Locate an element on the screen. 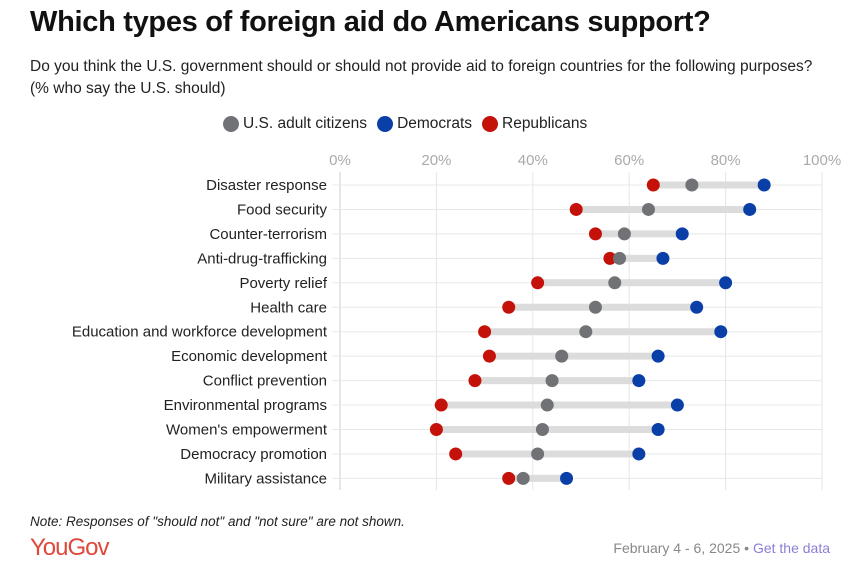  legend-item: Democrats is located at coordinates (424, 124).